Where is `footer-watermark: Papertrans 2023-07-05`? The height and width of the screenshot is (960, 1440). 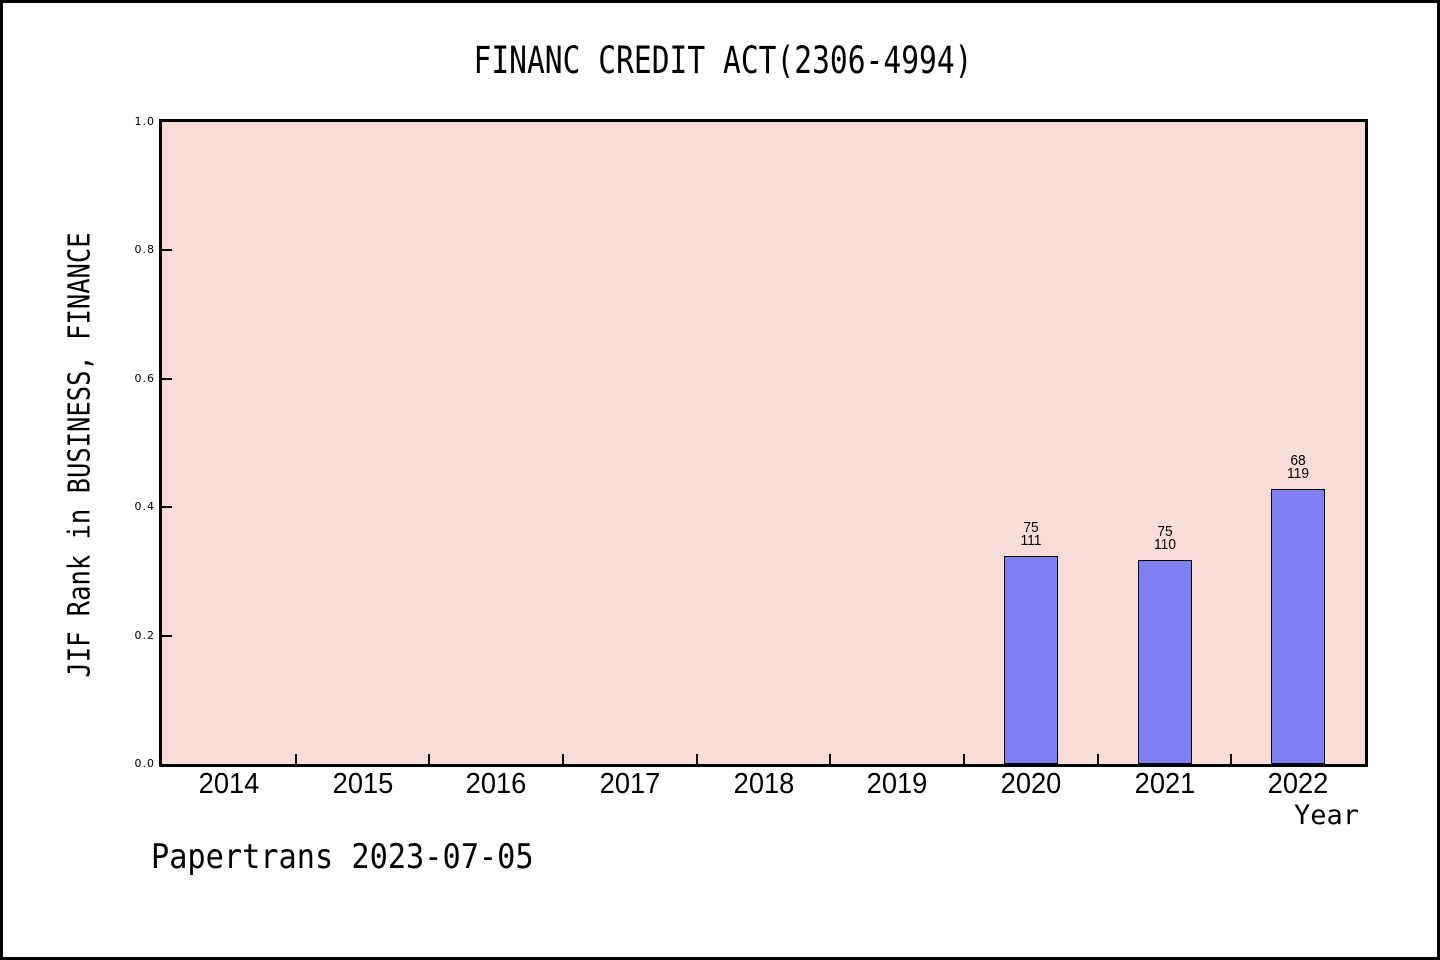
footer-watermark: Papertrans 2023-07-05 is located at coordinates (342, 857).